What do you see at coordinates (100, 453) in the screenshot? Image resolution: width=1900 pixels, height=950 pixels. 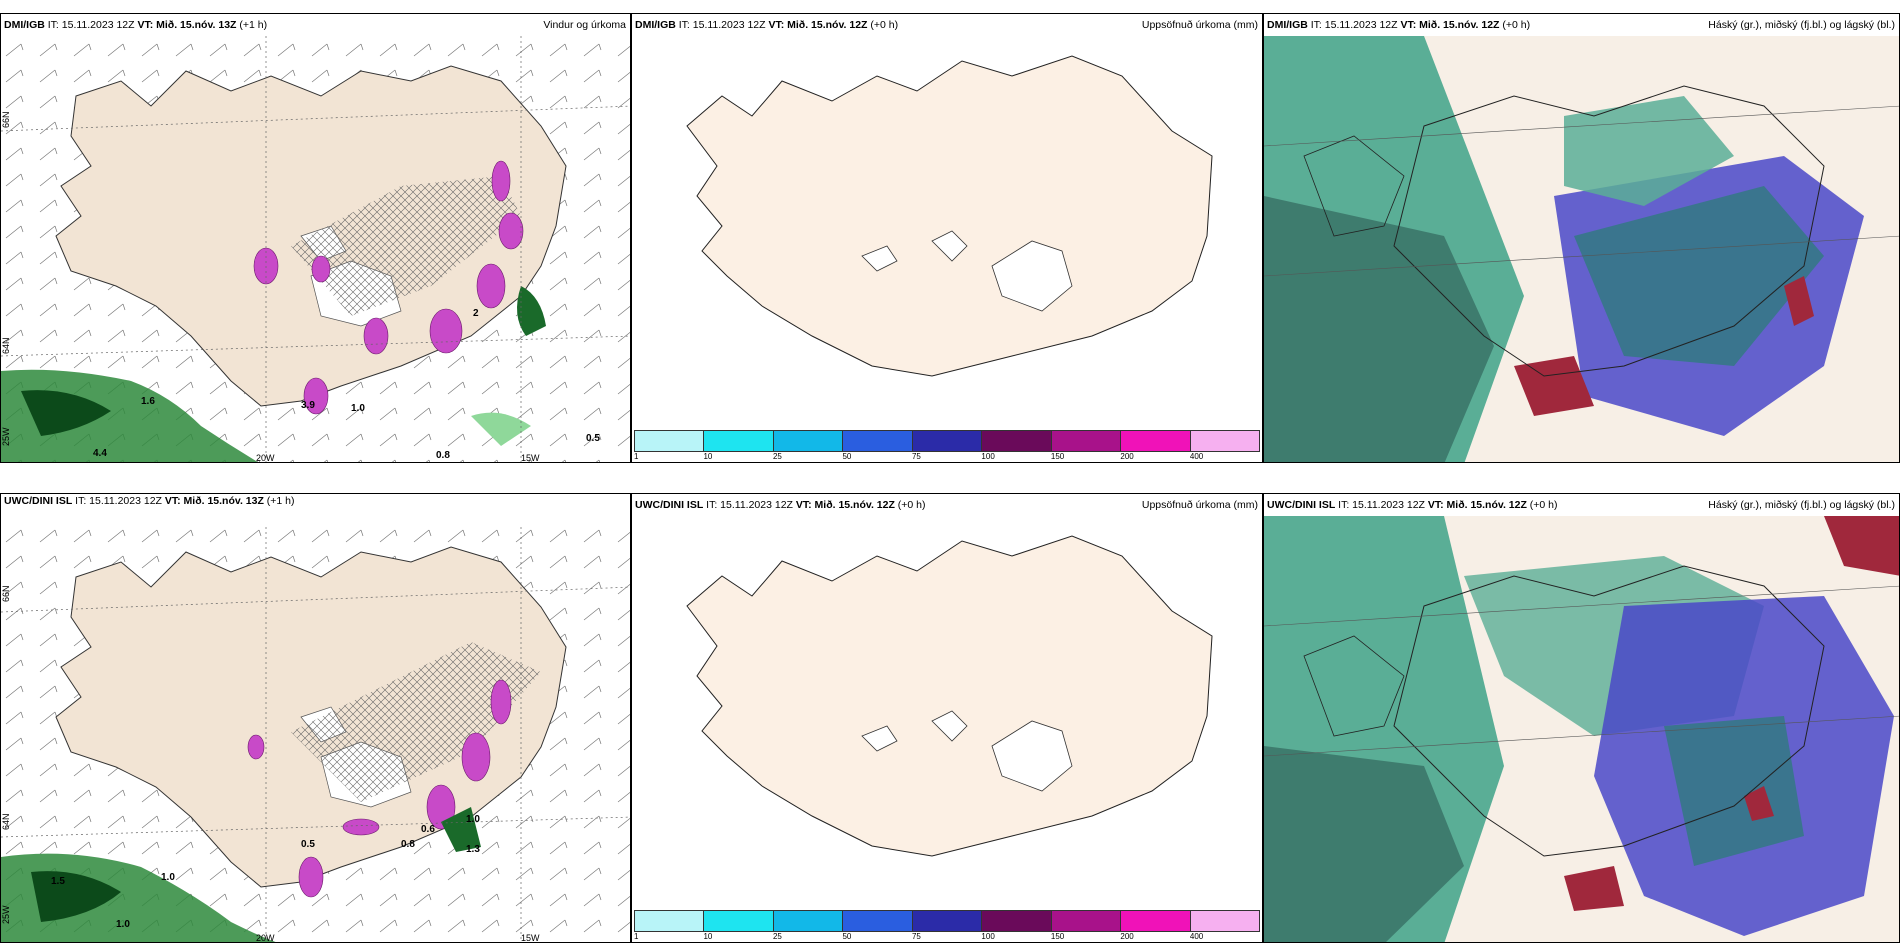 I see `precip-value: 4.4` at bounding box center [100, 453].